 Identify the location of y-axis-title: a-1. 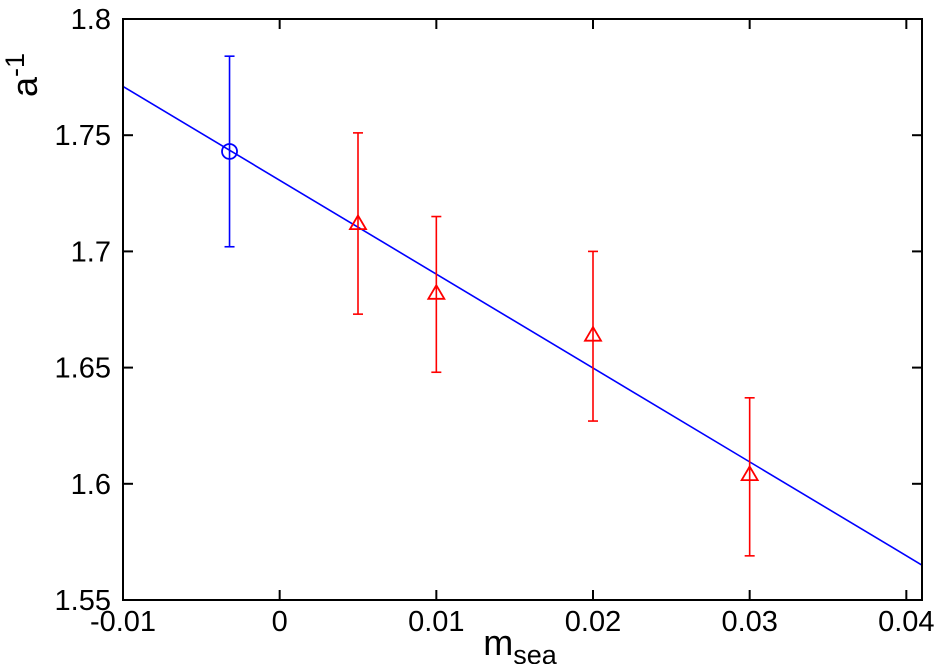
(22, 75).